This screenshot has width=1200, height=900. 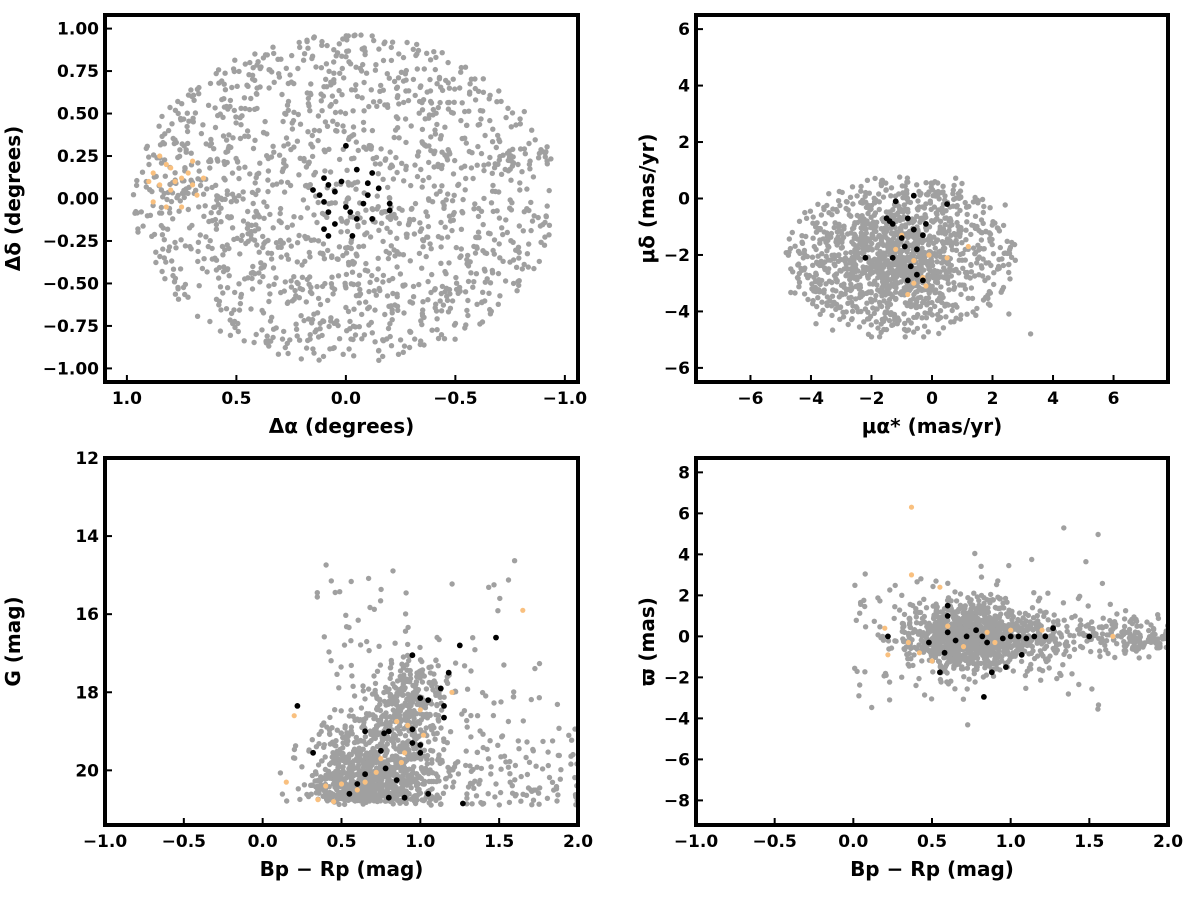 What do you see at coordinates (13, 641) in the screenshot?
I see `cmd-ylabel: G (mag)` at bounding box center [13, 641].